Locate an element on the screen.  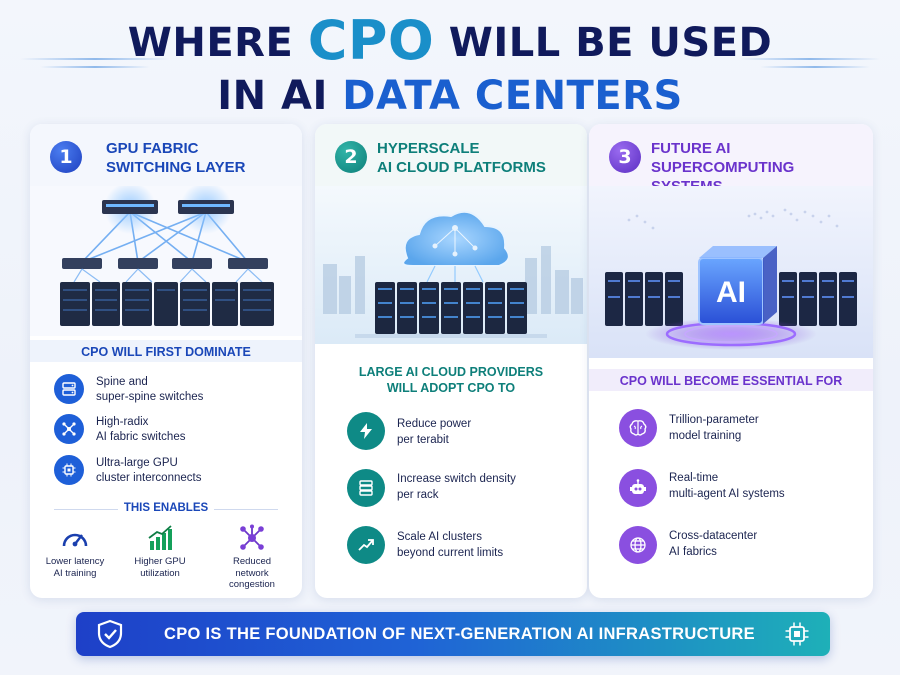
list-item: Trillion-parameter model training is located at coordinates (714, 428).